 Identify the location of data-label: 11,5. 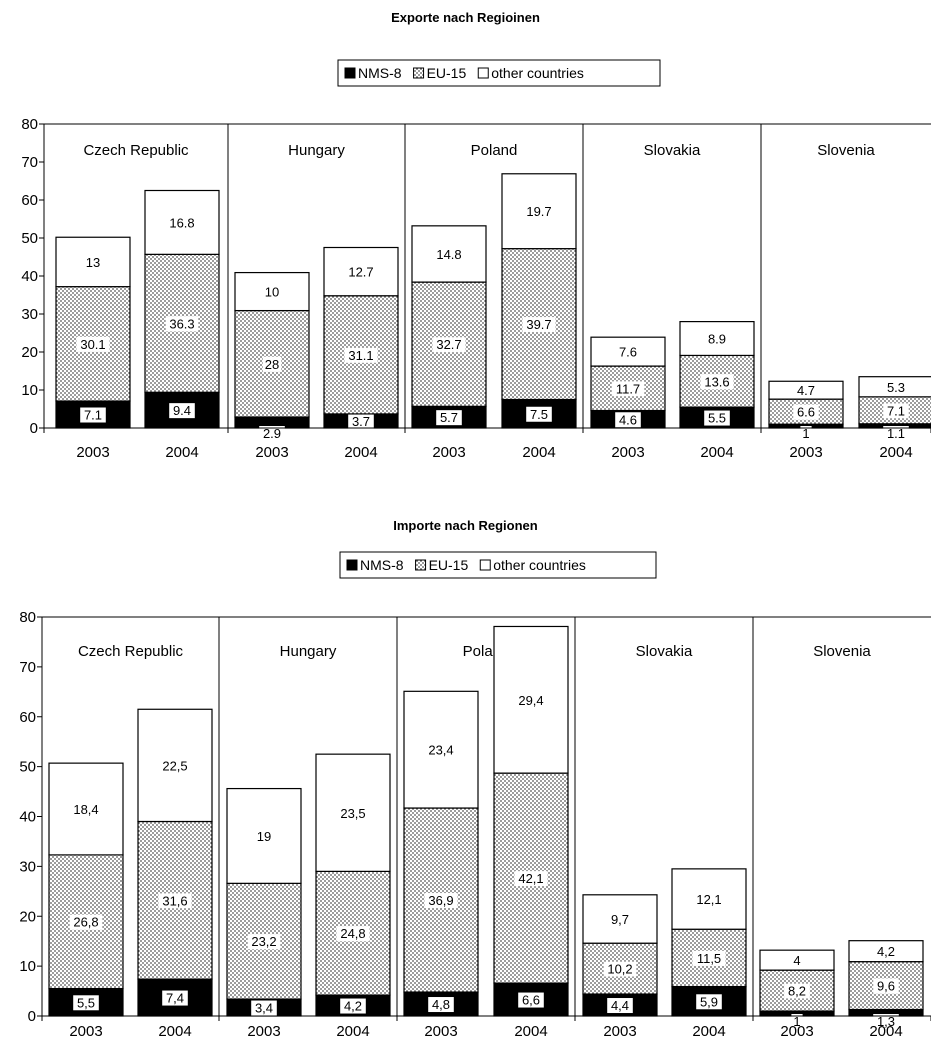
(709, 958).